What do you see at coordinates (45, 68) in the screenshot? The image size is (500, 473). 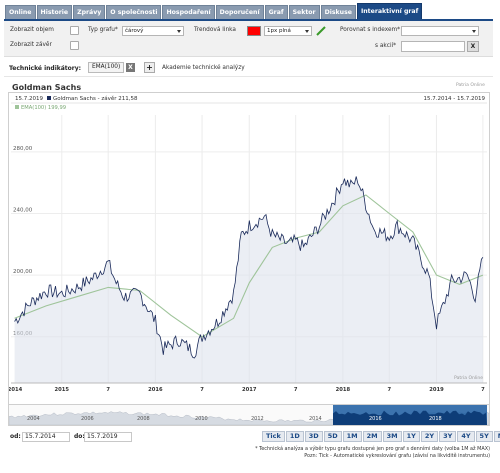 I see `technical-indicators-label: Technické indikátory:` at bounding box center [45, 68].